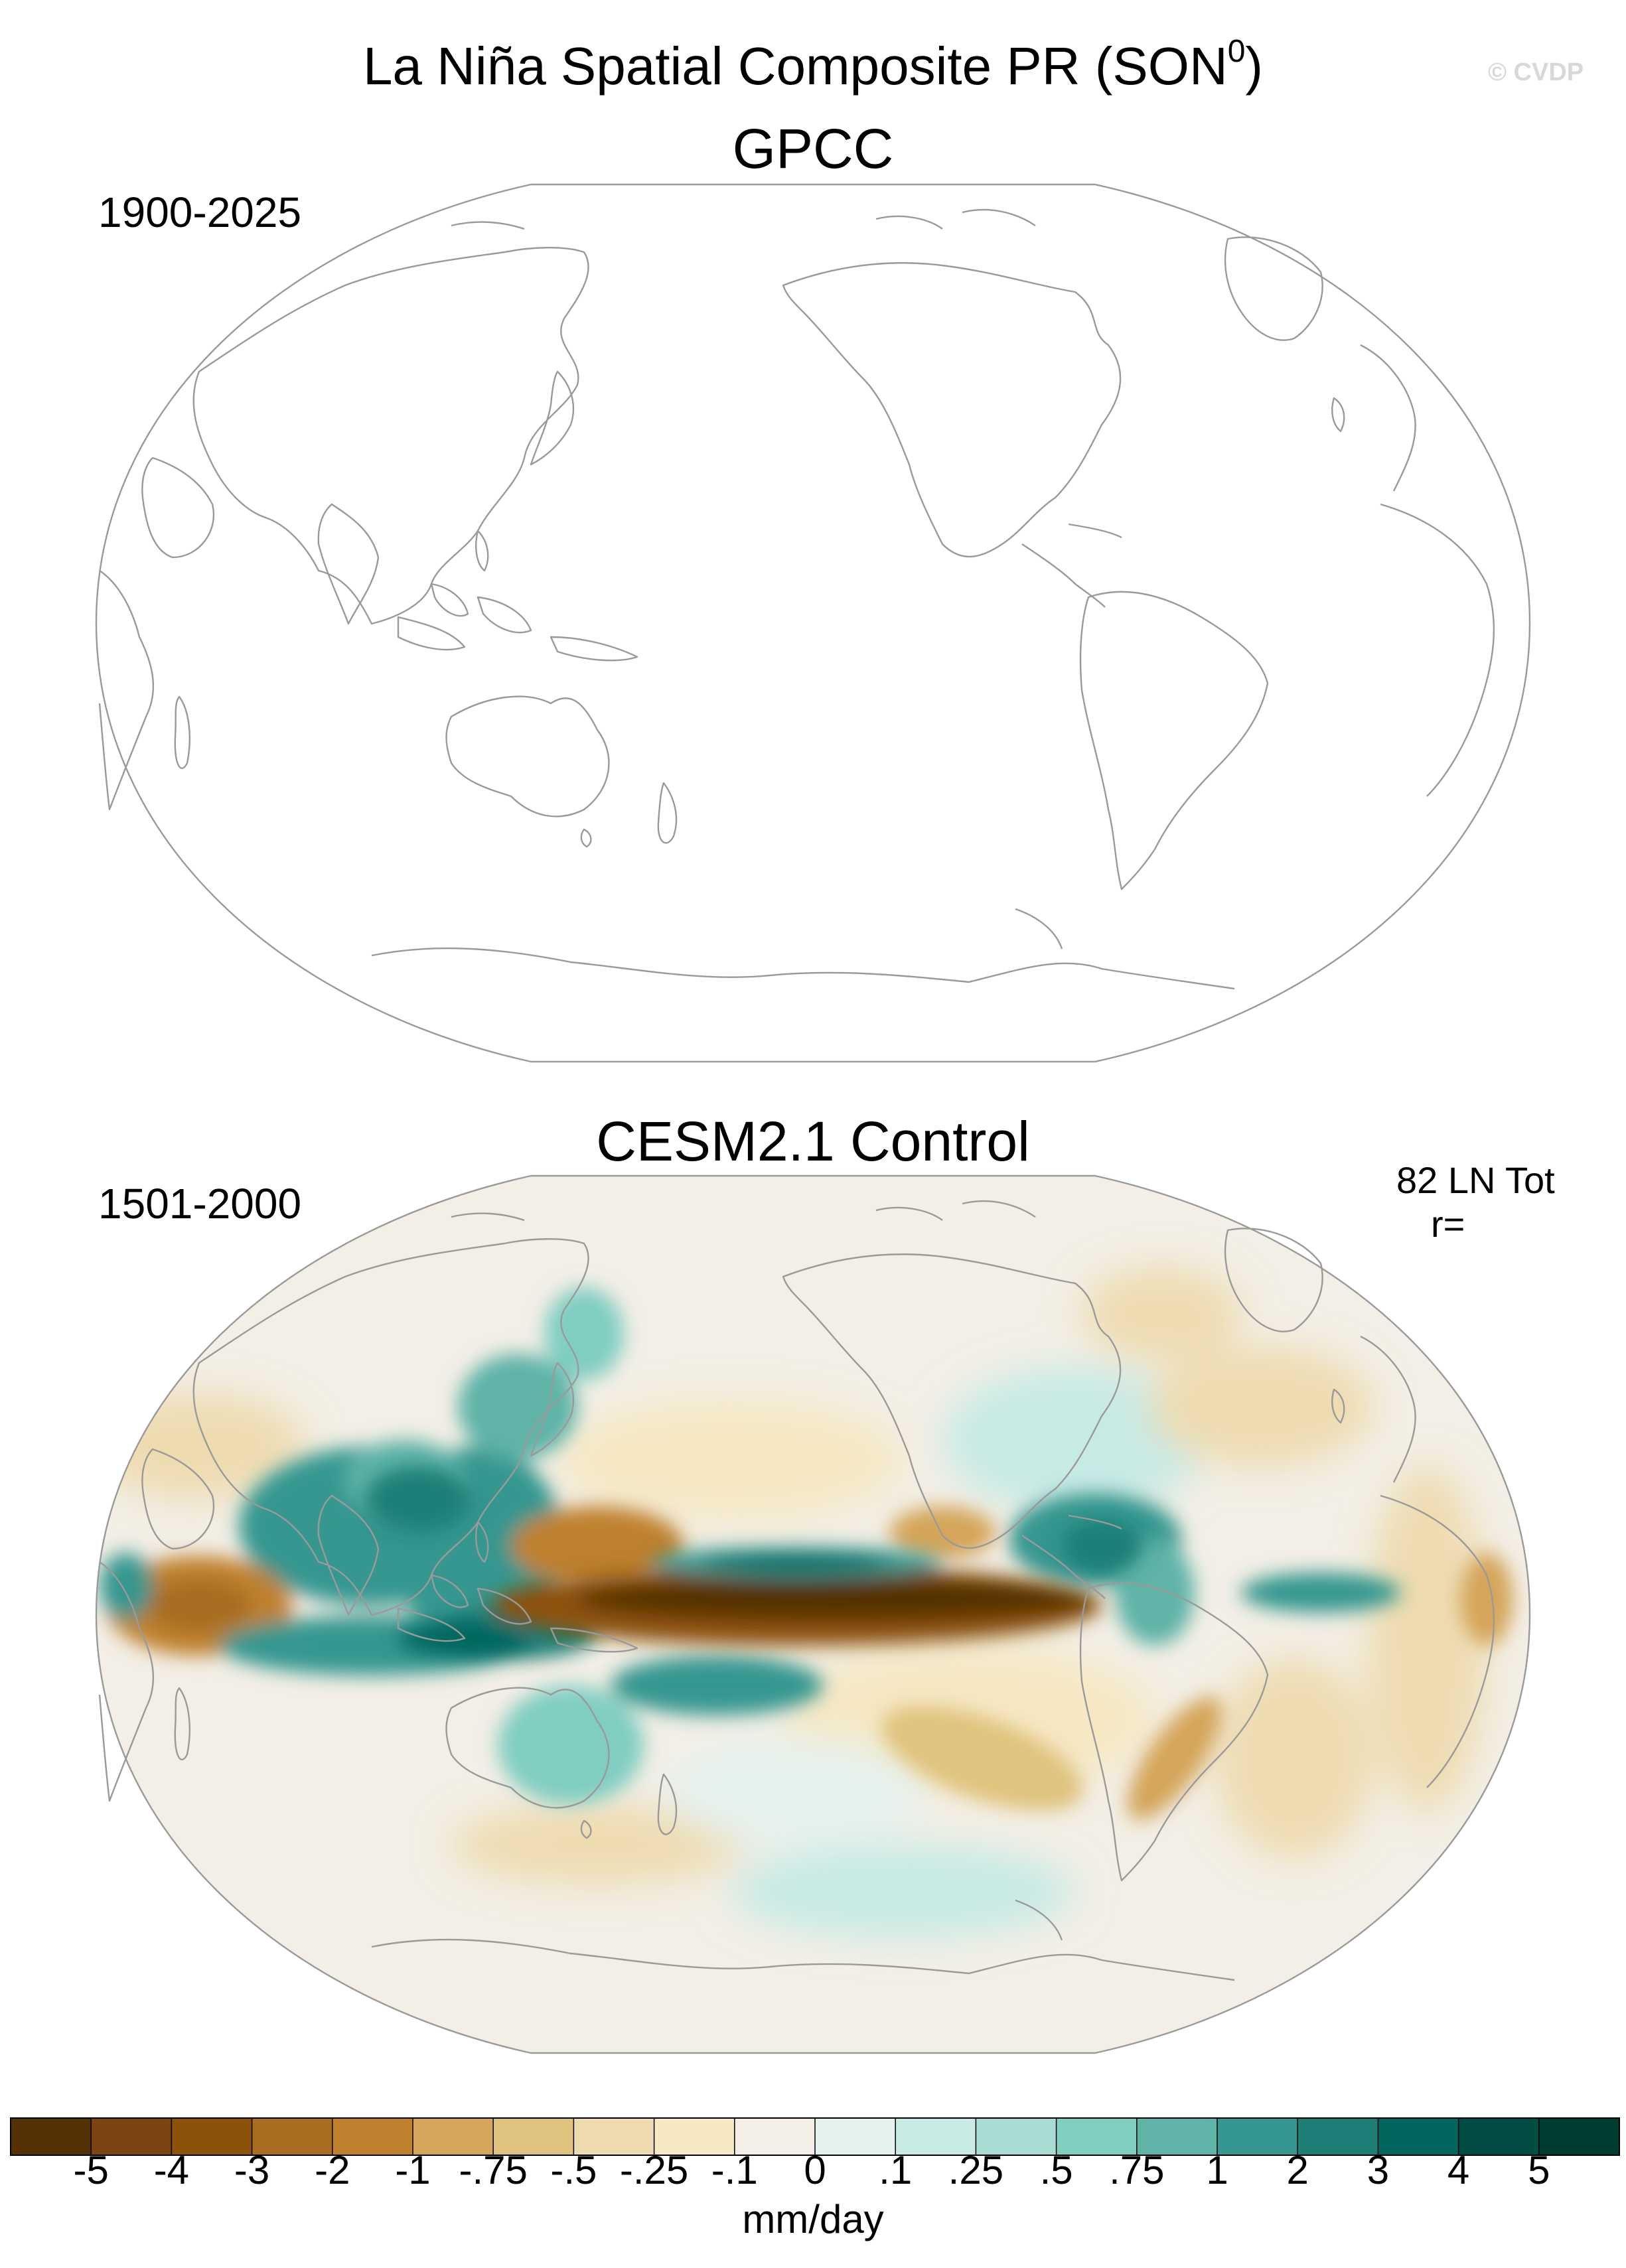 The image size is (1626, 2268). Describe the element at coordinates (413, 2170) in the screenshot. I see `colorbar-tick-label: -1` at that location.